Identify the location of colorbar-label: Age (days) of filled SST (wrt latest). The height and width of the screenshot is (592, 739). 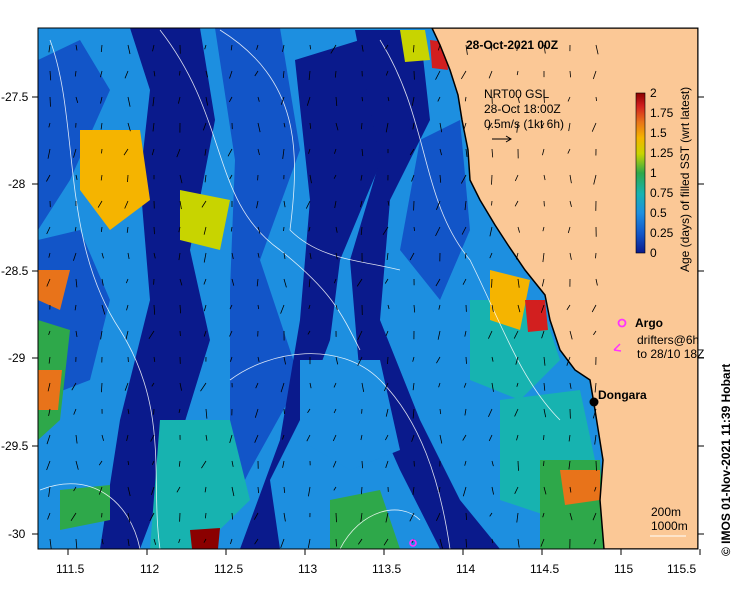
(685, 179).